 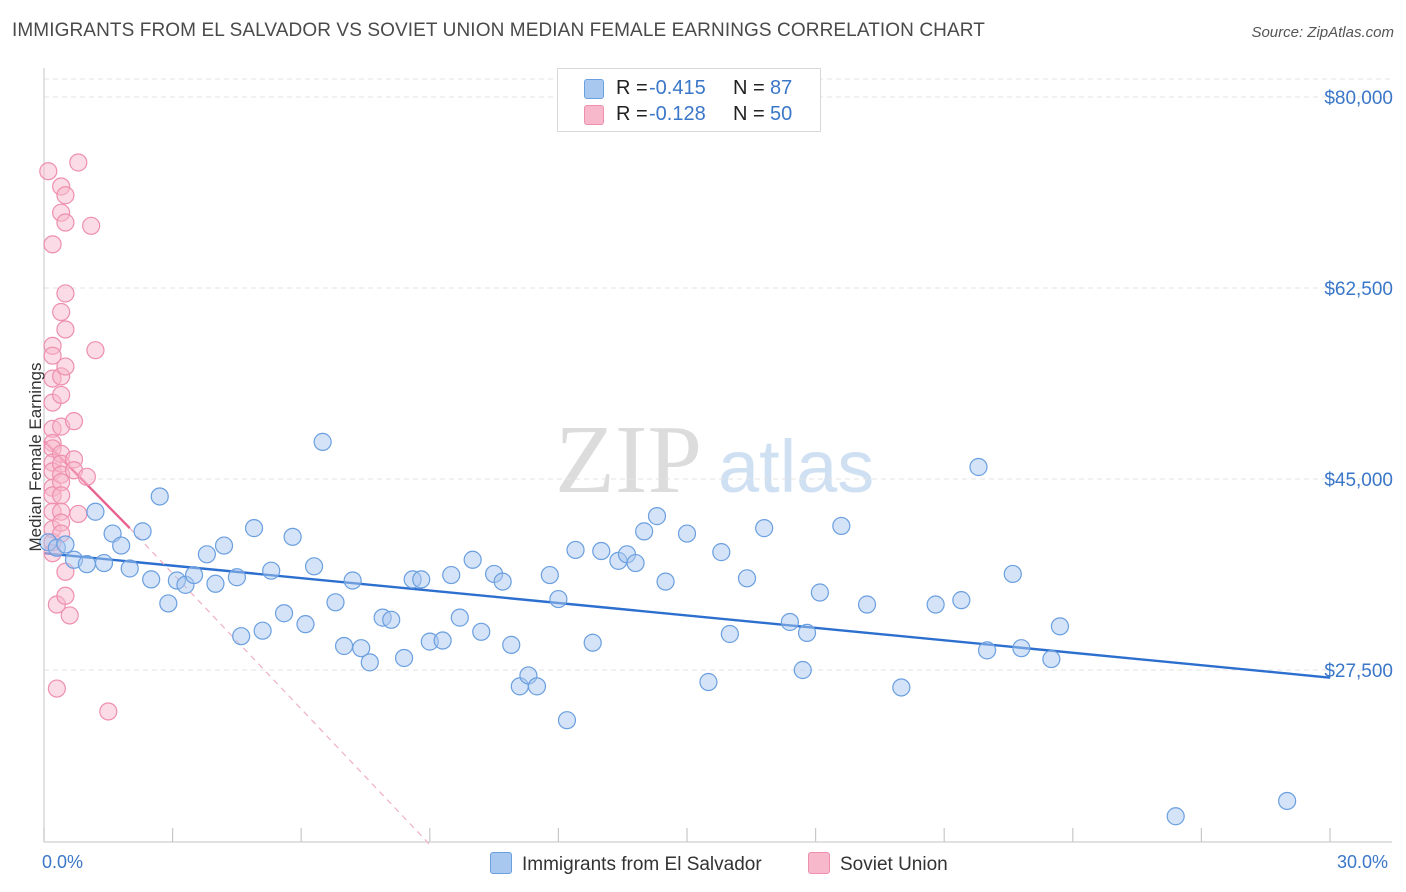 I want to click on bottom-legend-swatch-blue, so click(x=501, y=863).